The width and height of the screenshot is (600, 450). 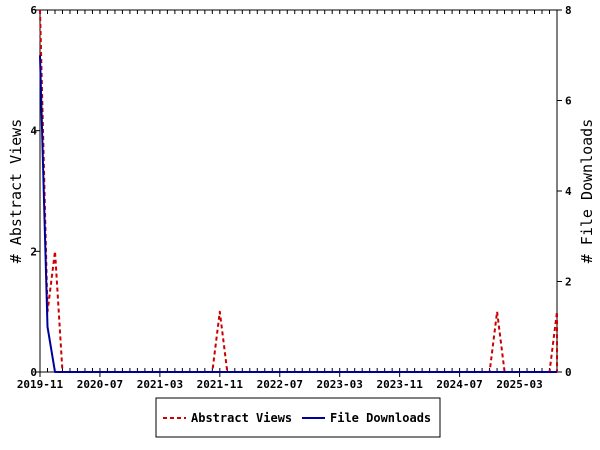 What do you see at coordinates (33, 251) in the screenshot?
I see `y-left-tick-label: 2` at bounding box center [33, 251].